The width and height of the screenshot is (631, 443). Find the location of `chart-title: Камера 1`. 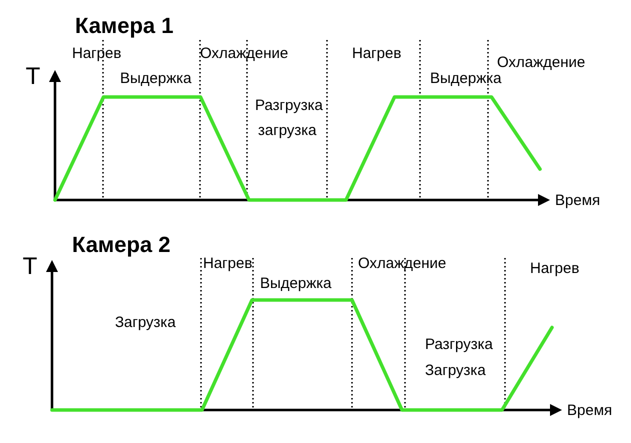

chart-title: Камера 1 is located at coordinates (124, 25).